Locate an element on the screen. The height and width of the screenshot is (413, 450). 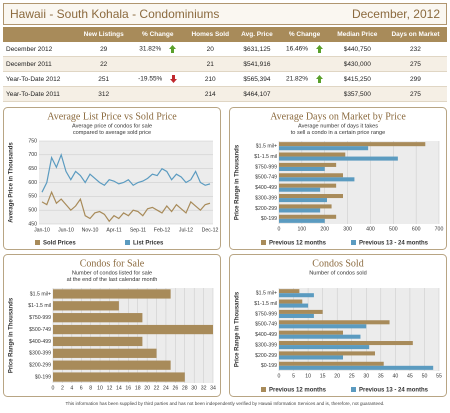
x-tick-label: 0 is located at coordinates (53, 388).